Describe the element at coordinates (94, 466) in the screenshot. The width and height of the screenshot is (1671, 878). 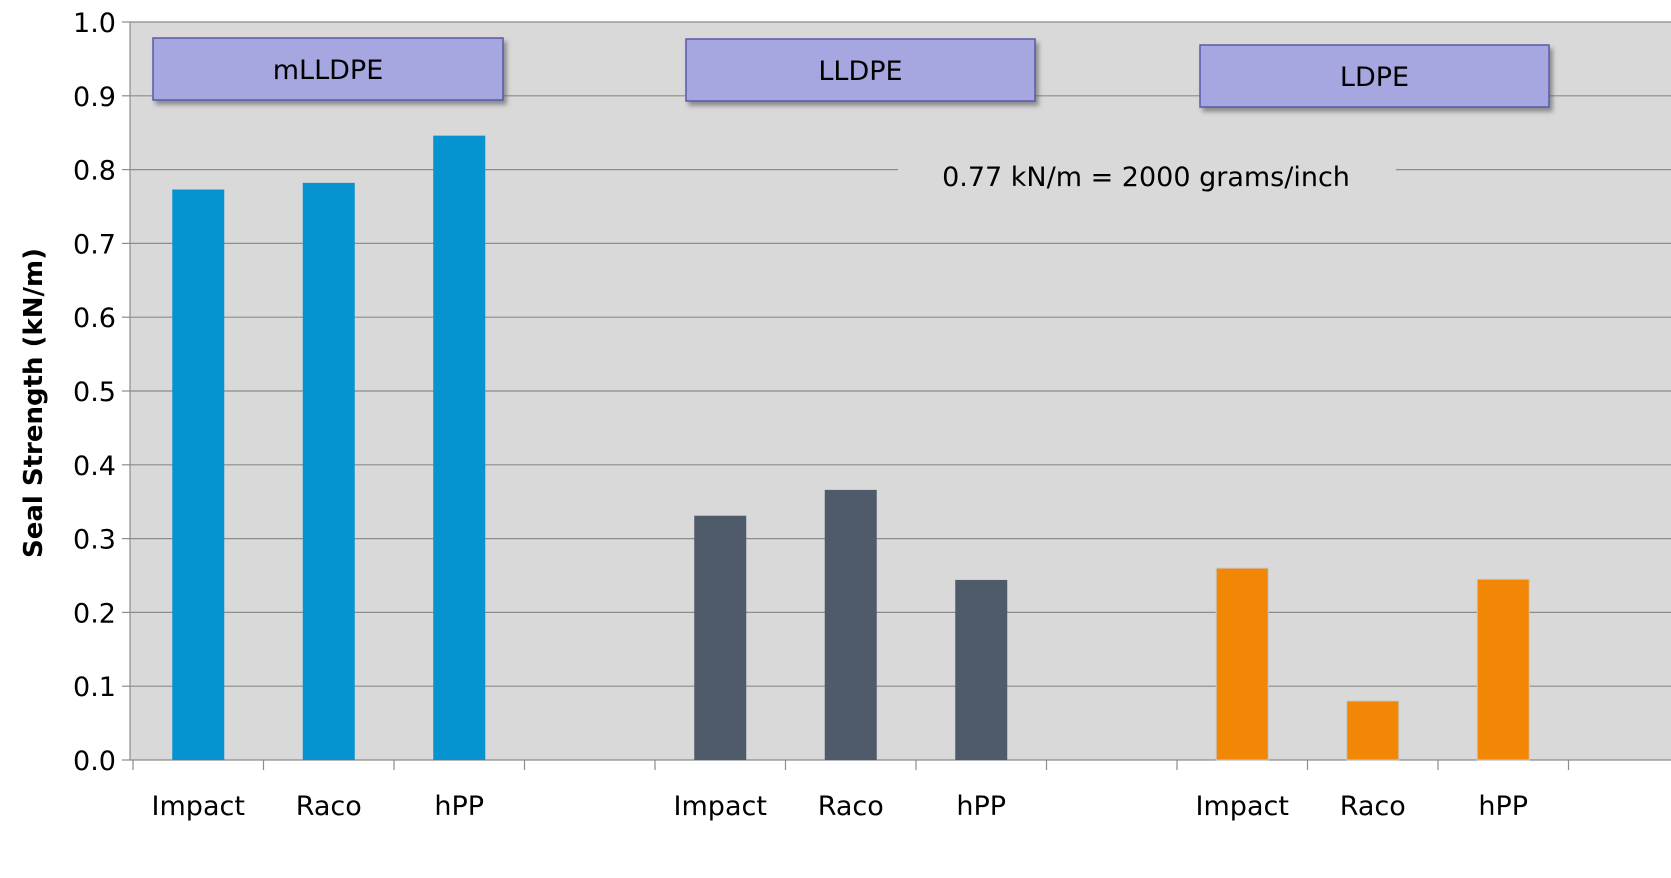
I see `y-tick-label: 0.4` at that location.